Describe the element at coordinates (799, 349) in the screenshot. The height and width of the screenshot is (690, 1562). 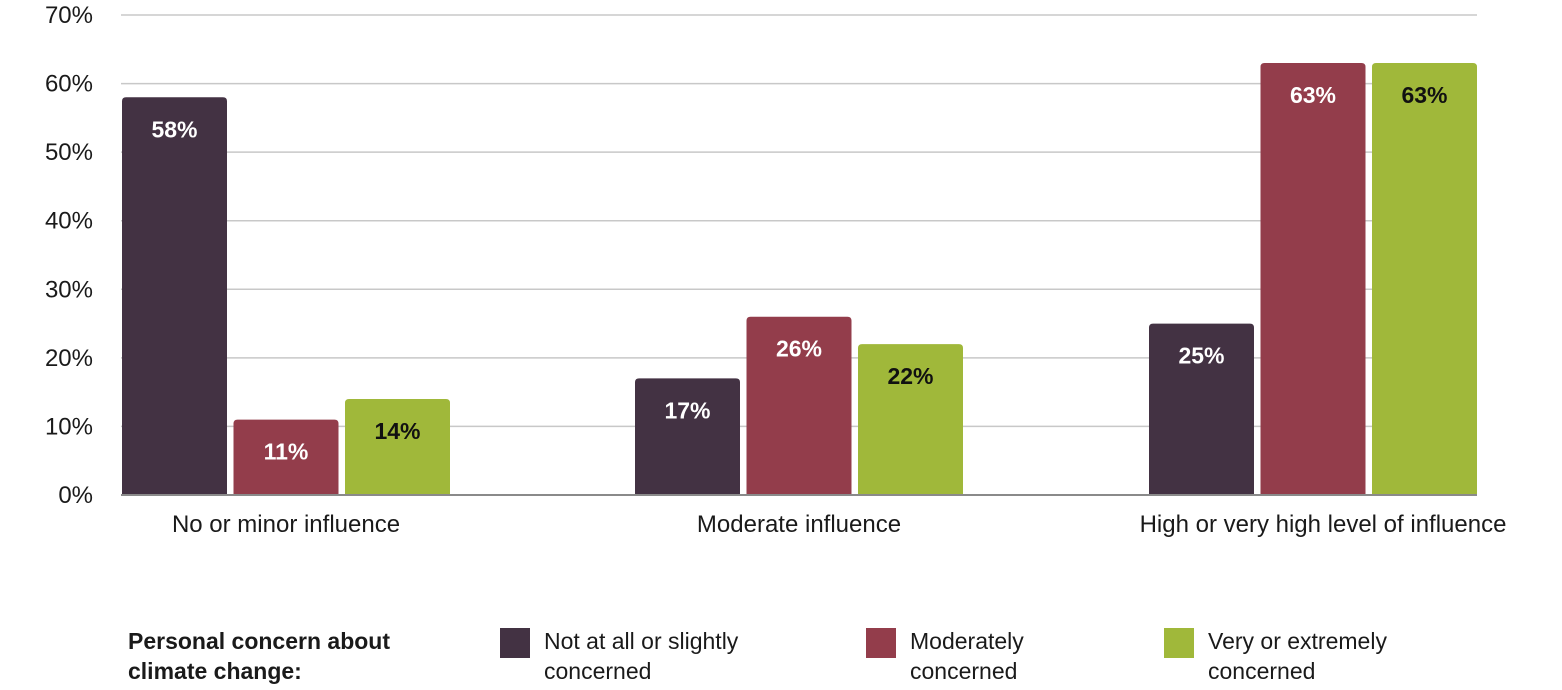
I see `data-label: 26%` at that location.